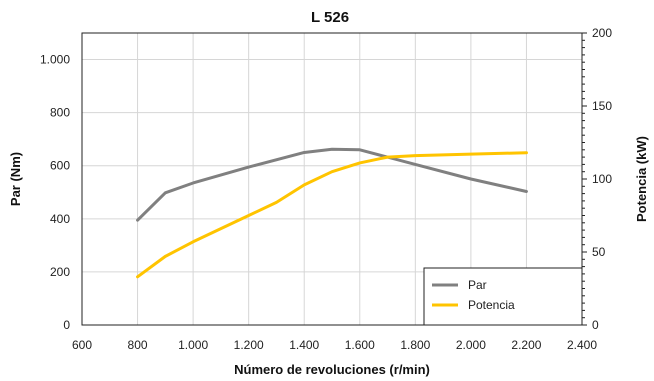 The image size is (654, 381). What do you see at coordinates (477, 285) in the screenshot?
I see `legend-label-par: Par` at bounding box center [477, 285].